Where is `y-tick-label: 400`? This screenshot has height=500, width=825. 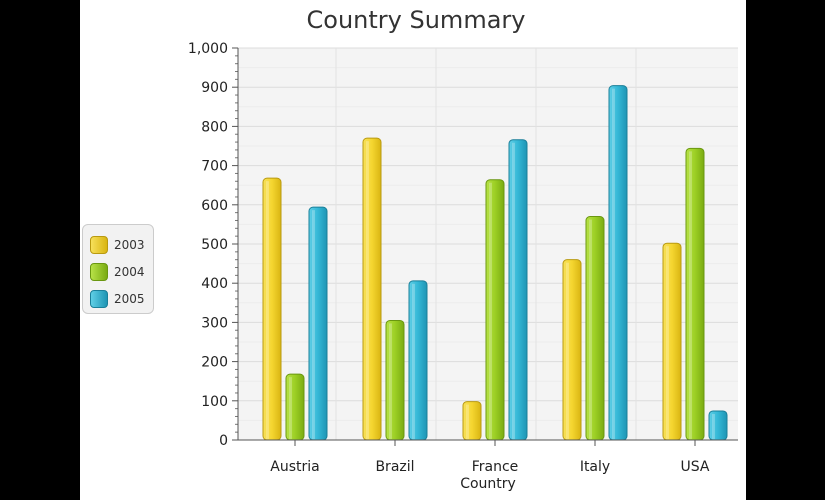
y-tick-label: 400 is located at coordinates (214, 284).